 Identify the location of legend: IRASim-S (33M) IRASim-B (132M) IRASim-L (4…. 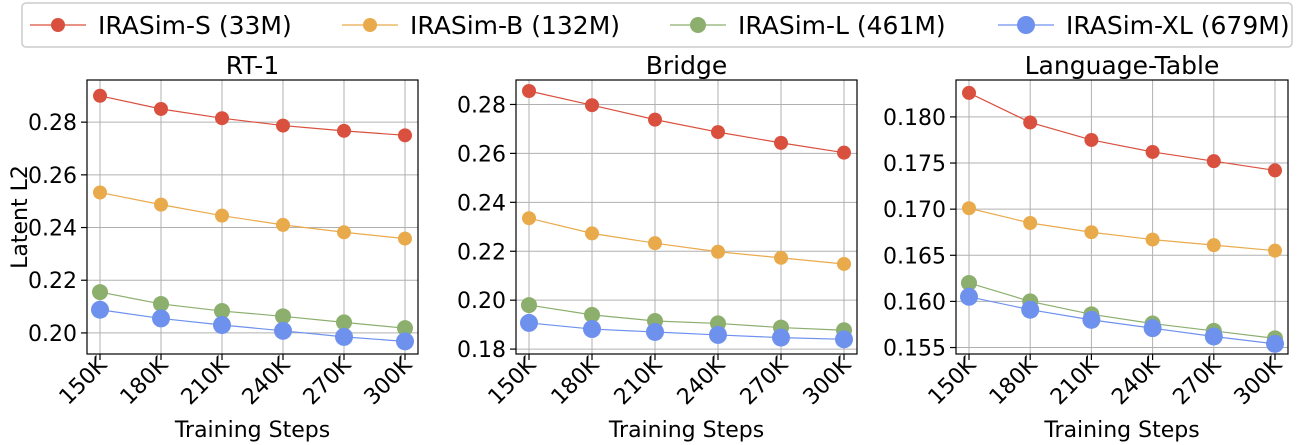
(657, 25).